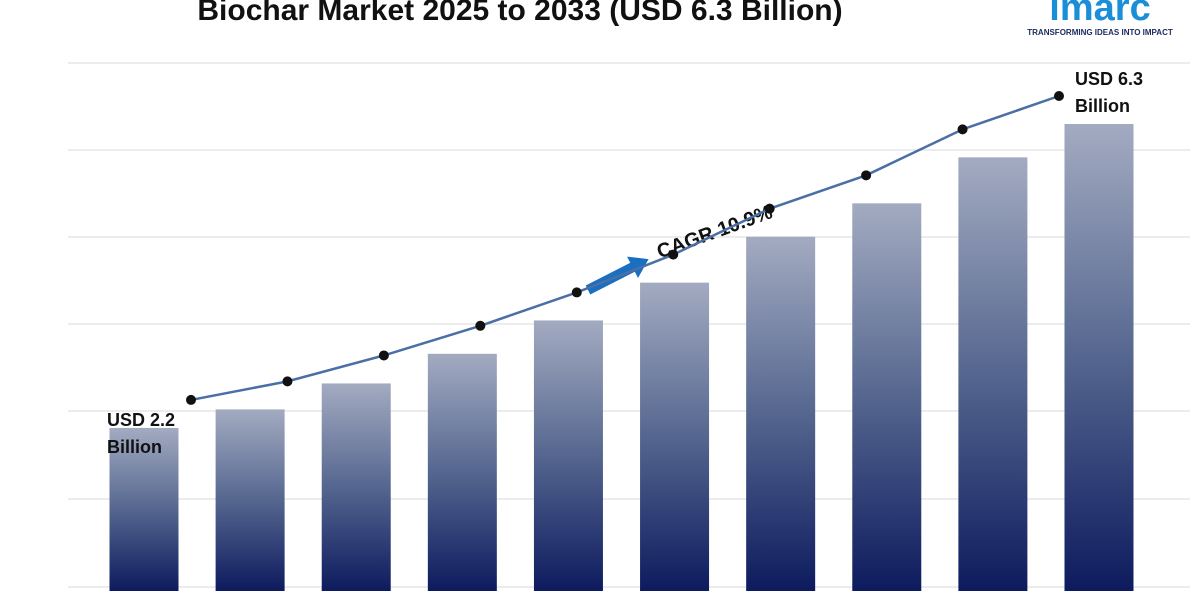  I want to click on value-annotation: USD 2.2, so click(141, 420).